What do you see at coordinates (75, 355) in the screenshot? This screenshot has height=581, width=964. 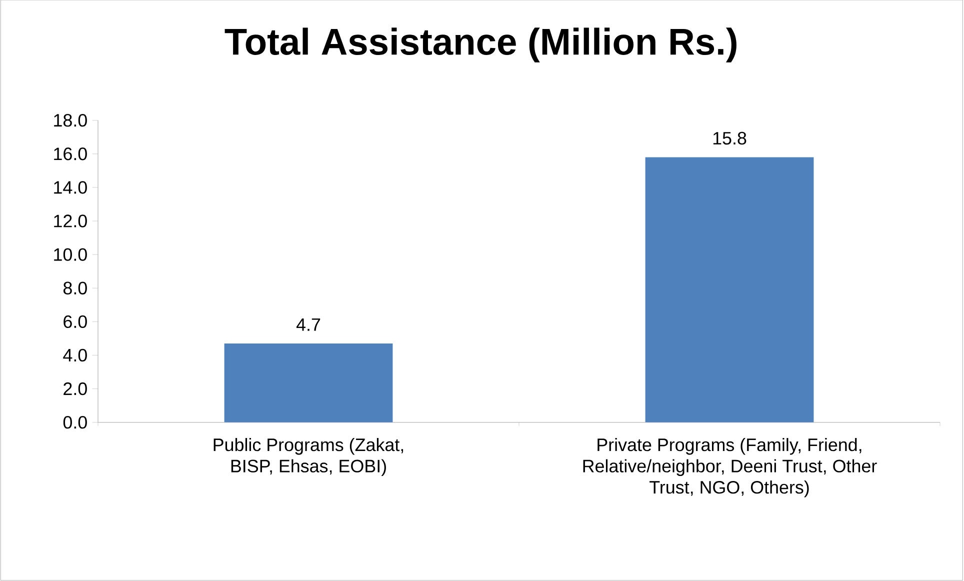 I see `y-tick-label: 4.0` at bounding box center [75, 355].